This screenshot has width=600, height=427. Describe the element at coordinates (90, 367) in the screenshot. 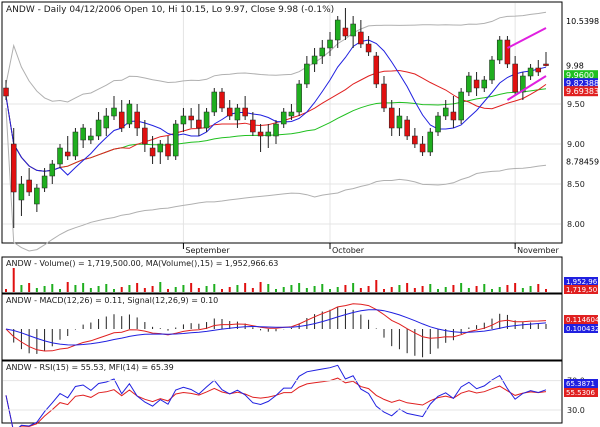

I see `rsi-label: ANDW - RSI(15) = 55.53, MFI(14) = 65.39` at that location.